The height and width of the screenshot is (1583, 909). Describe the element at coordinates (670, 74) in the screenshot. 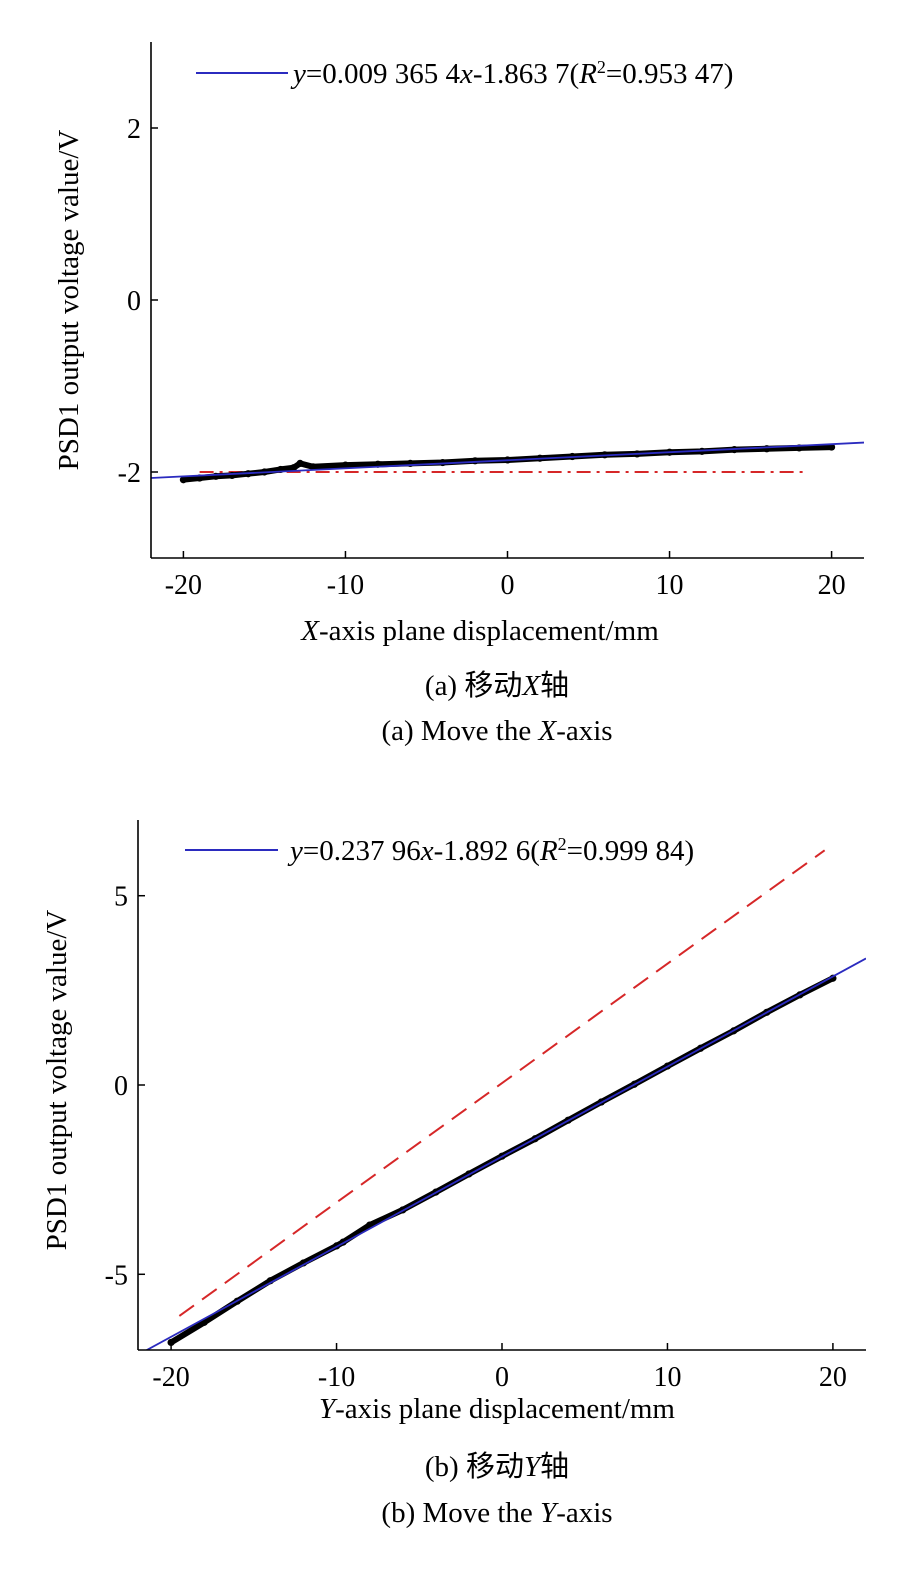

I see `legend-eq3-a: =0.953 47)` at that location.